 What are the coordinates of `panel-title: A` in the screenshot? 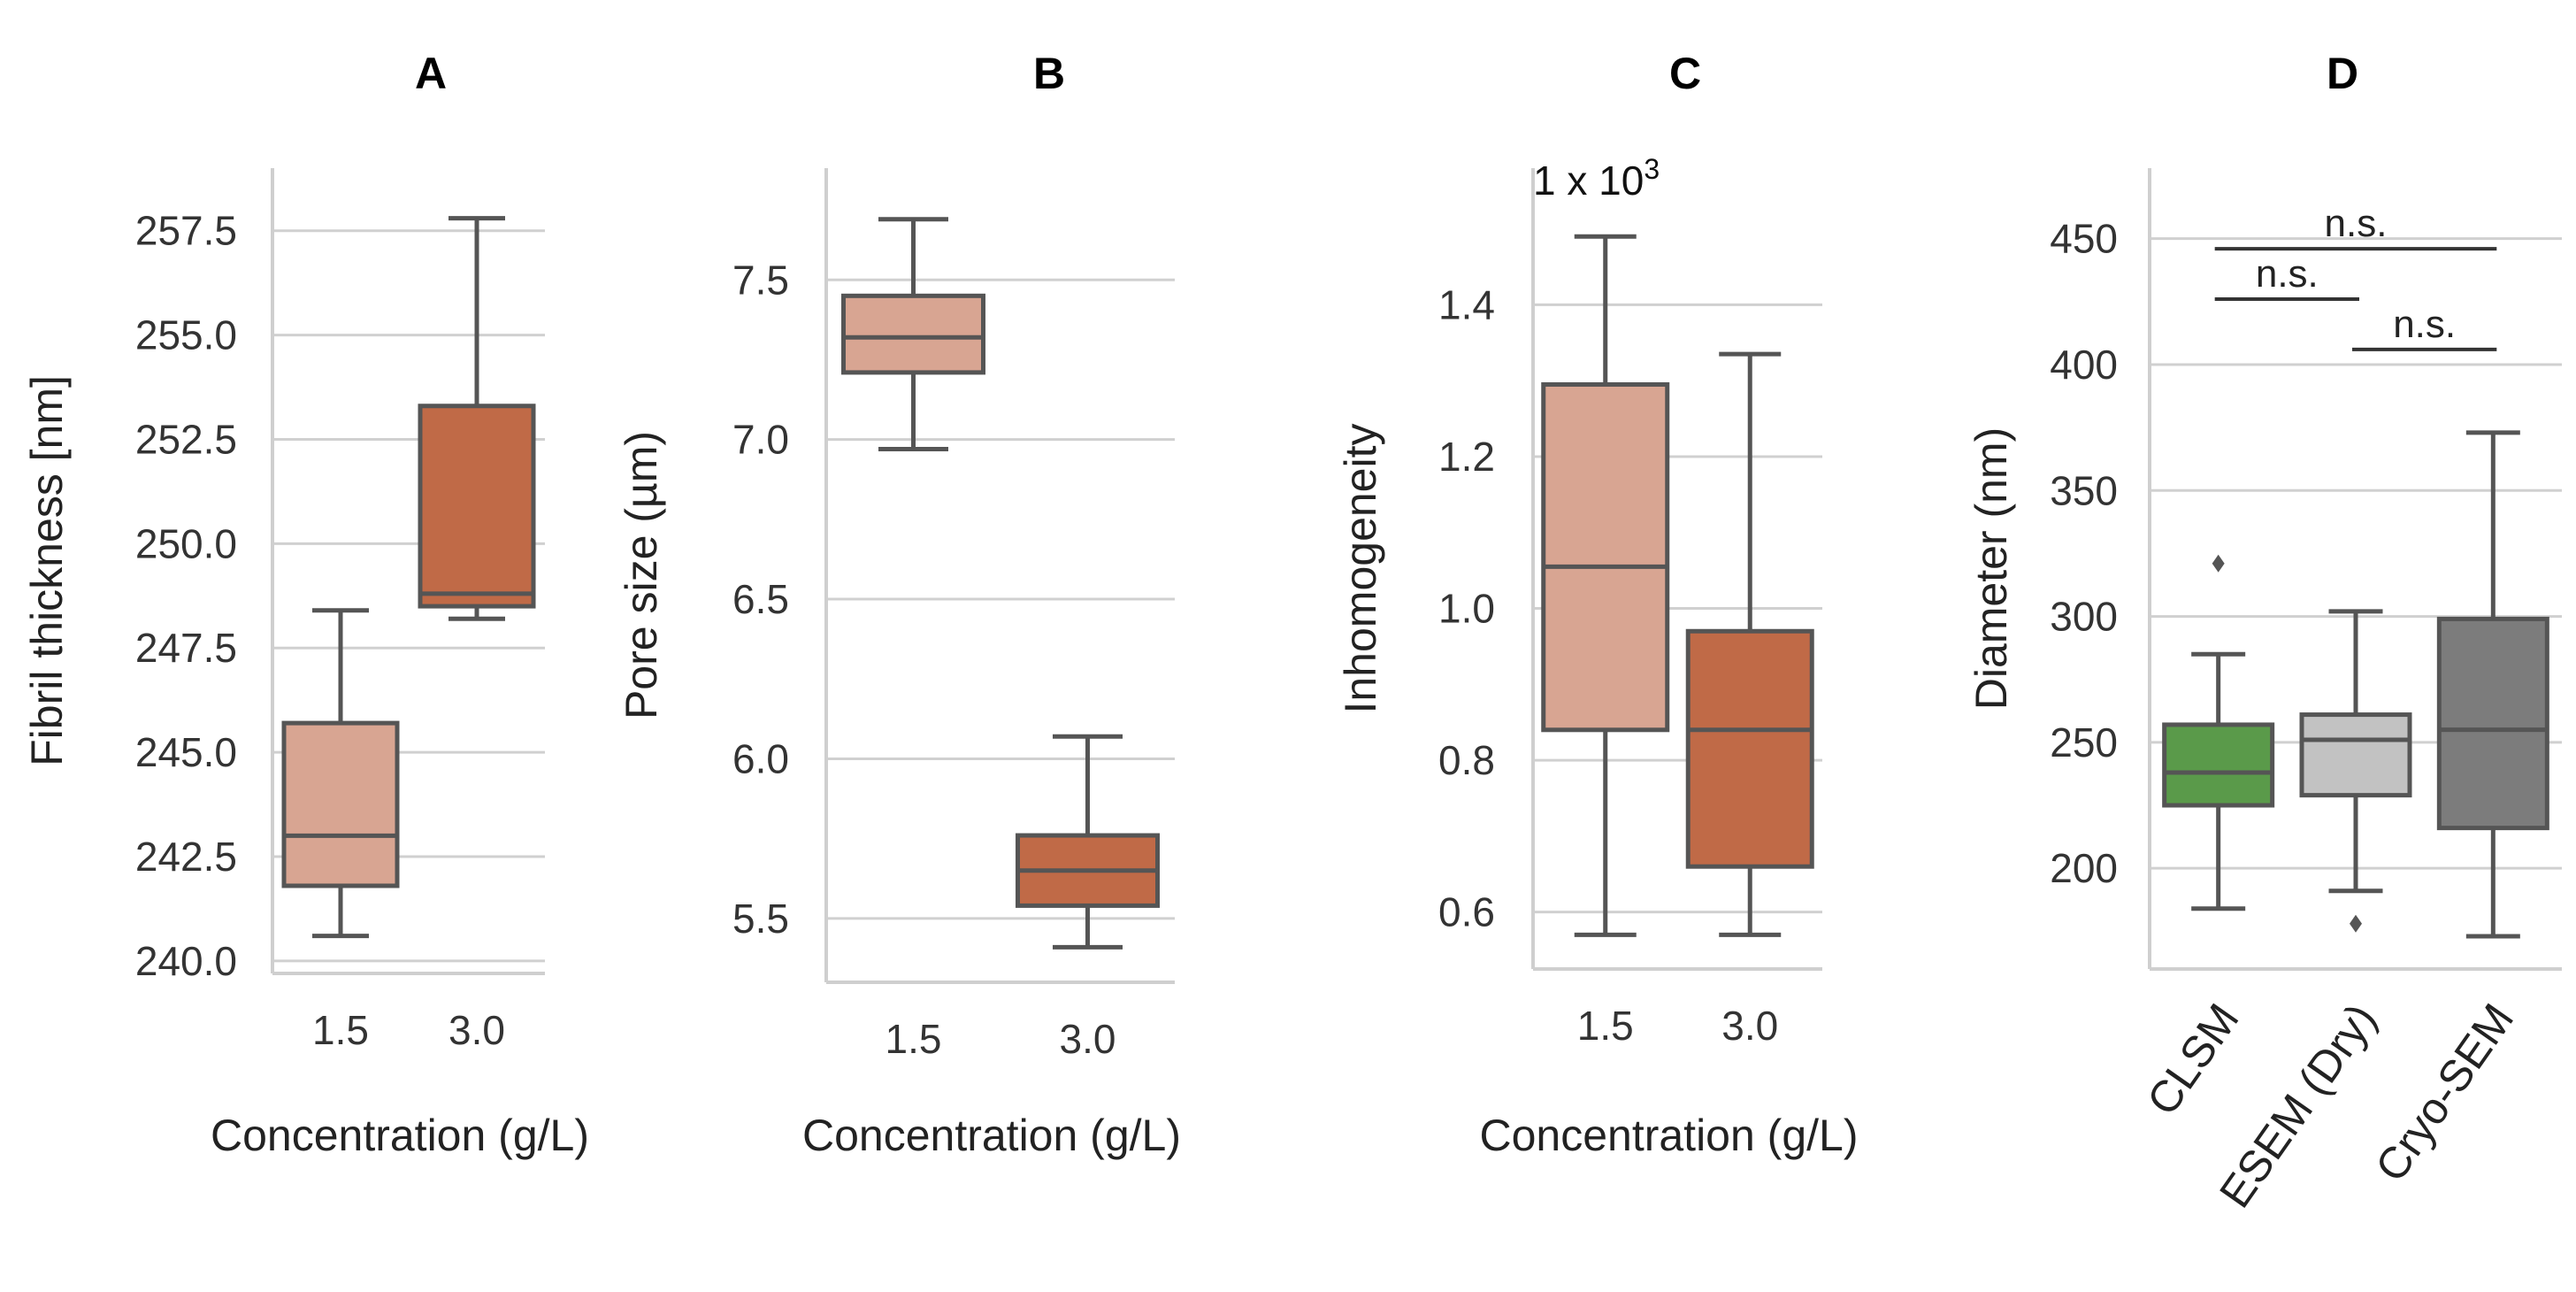 It's located at (431, 73).